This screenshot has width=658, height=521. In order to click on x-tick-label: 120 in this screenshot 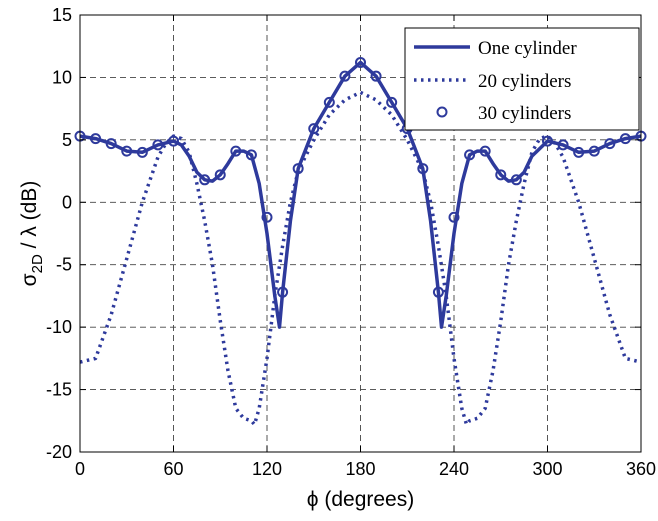, I will do `click(267, 469)`.